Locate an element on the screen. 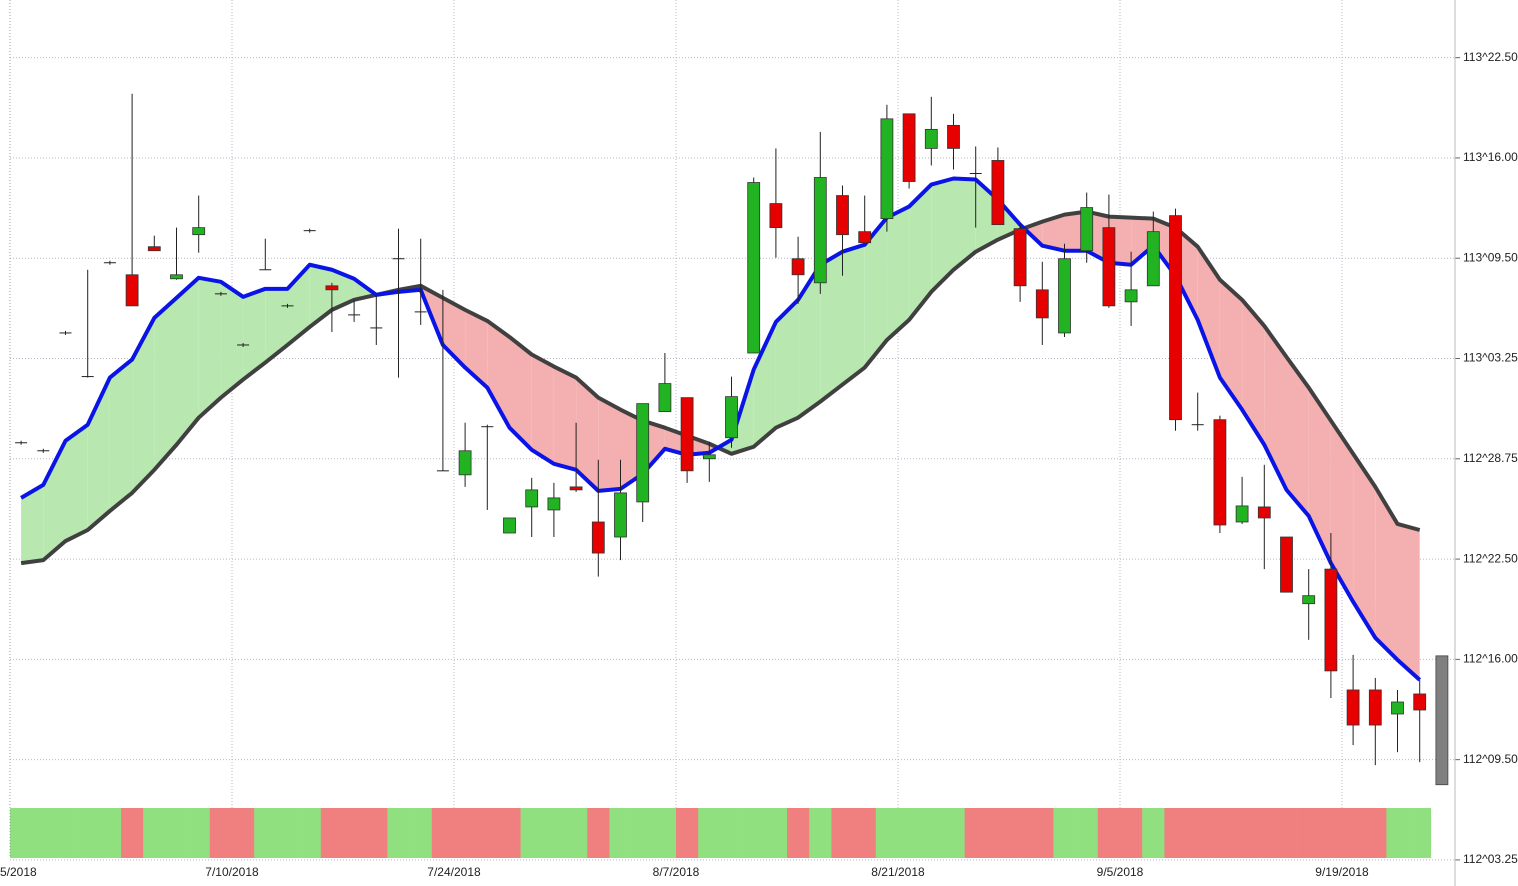  y-tick-label: 113^09.50 is located at coordinates (1490, 257).